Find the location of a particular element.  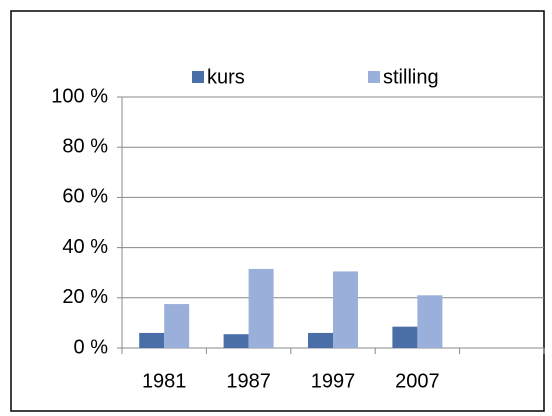

x-tick-label: 2007 is located at coordinates (417, 381).